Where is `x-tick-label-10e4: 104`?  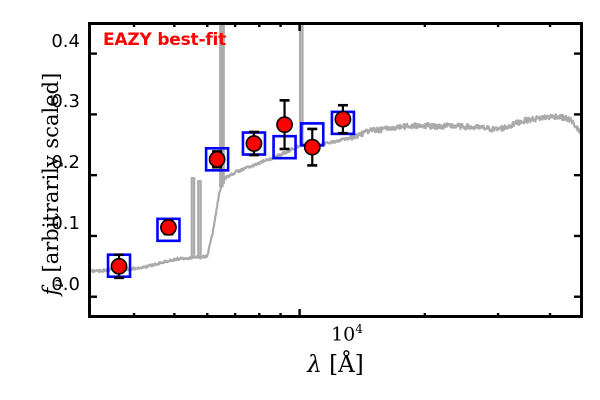
x-tick-label-10e4: 104 is located at coordinates (347, 333).